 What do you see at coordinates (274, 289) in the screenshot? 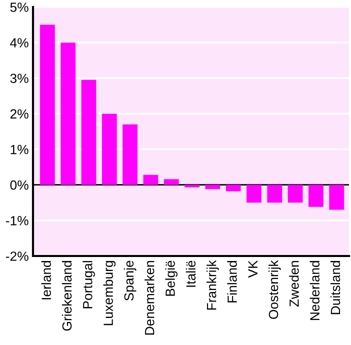
I see `x-tick-label: Oostenrijk` at bounding box center [274, 289].